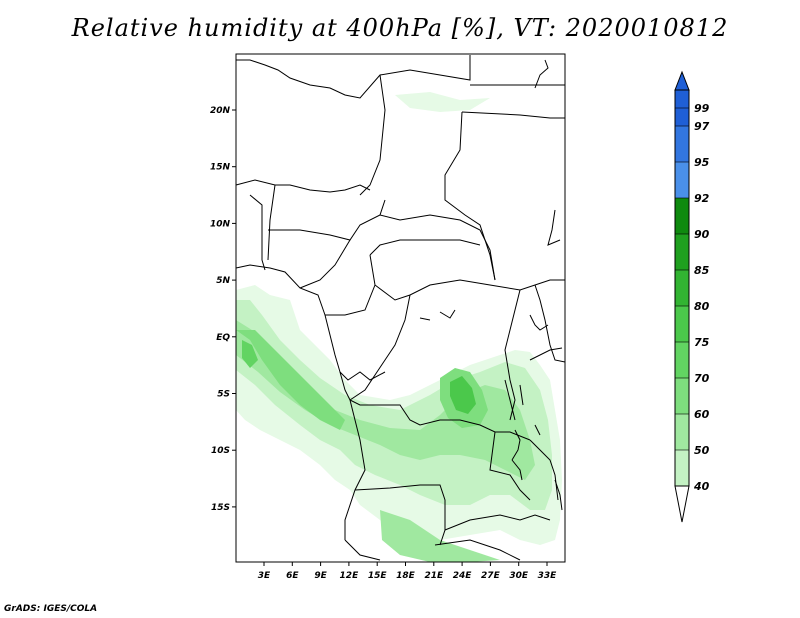  I want to click on y-tick-label: 10S, so click(220, 451).